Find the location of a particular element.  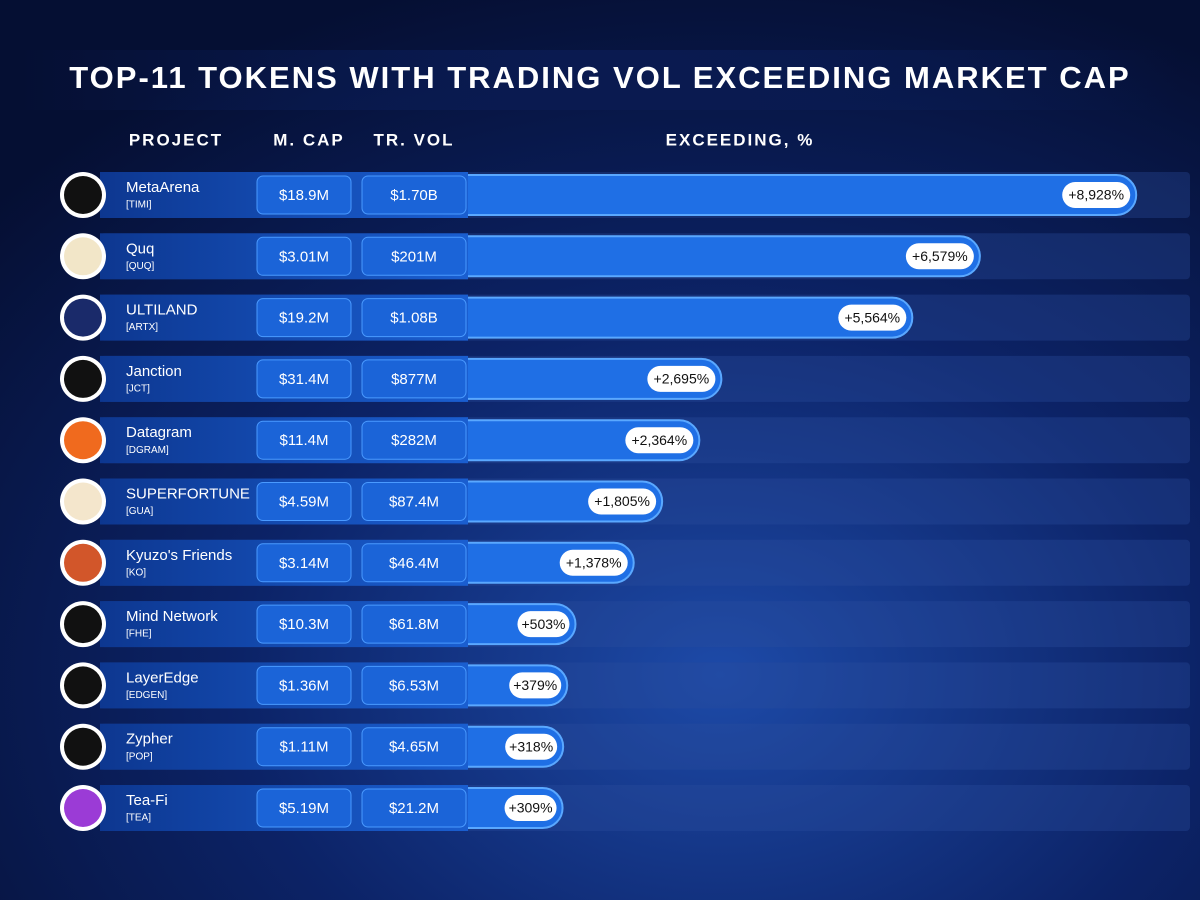

project-name: ULTILAND is located at coordinates (162, 310).